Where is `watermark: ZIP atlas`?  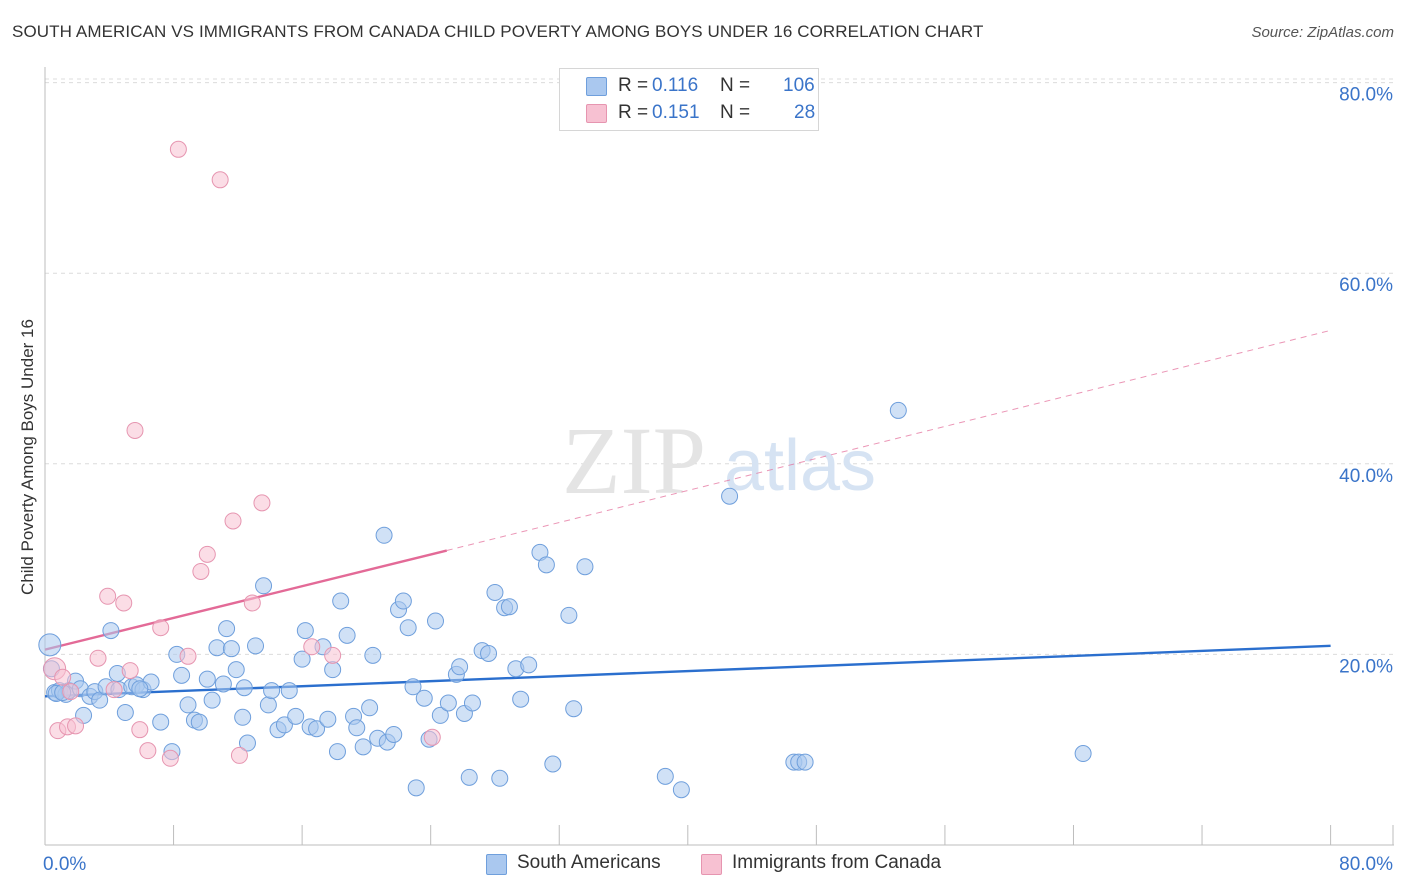
watermark: ZIP atlas is located at coordinates (719, 460).